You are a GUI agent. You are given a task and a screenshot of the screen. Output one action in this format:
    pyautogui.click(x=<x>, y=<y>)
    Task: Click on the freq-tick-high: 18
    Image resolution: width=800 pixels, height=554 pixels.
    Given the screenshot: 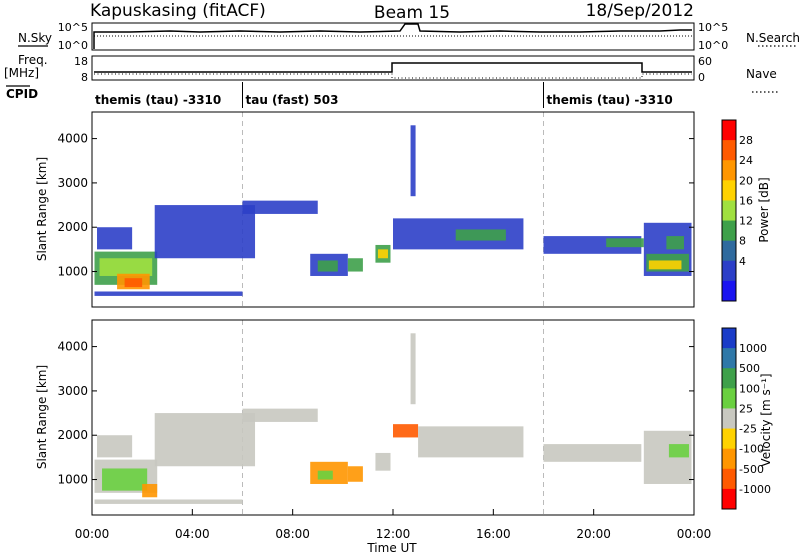 What is the action you would take?
    pyautogui.click(x=81, y=61)
    